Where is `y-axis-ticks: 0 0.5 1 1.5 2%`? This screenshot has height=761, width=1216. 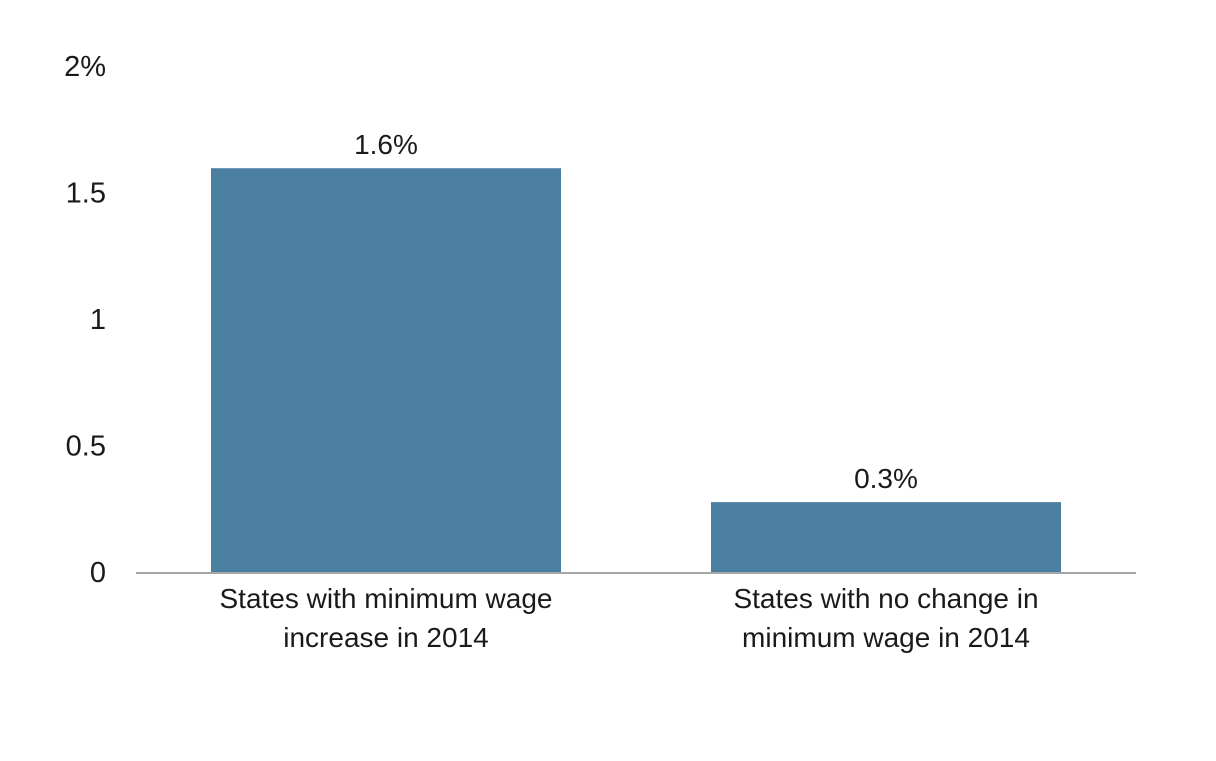 y-axis-ticks: 0 0.5 1 1.5 2% is located at coordinates (85, 320).